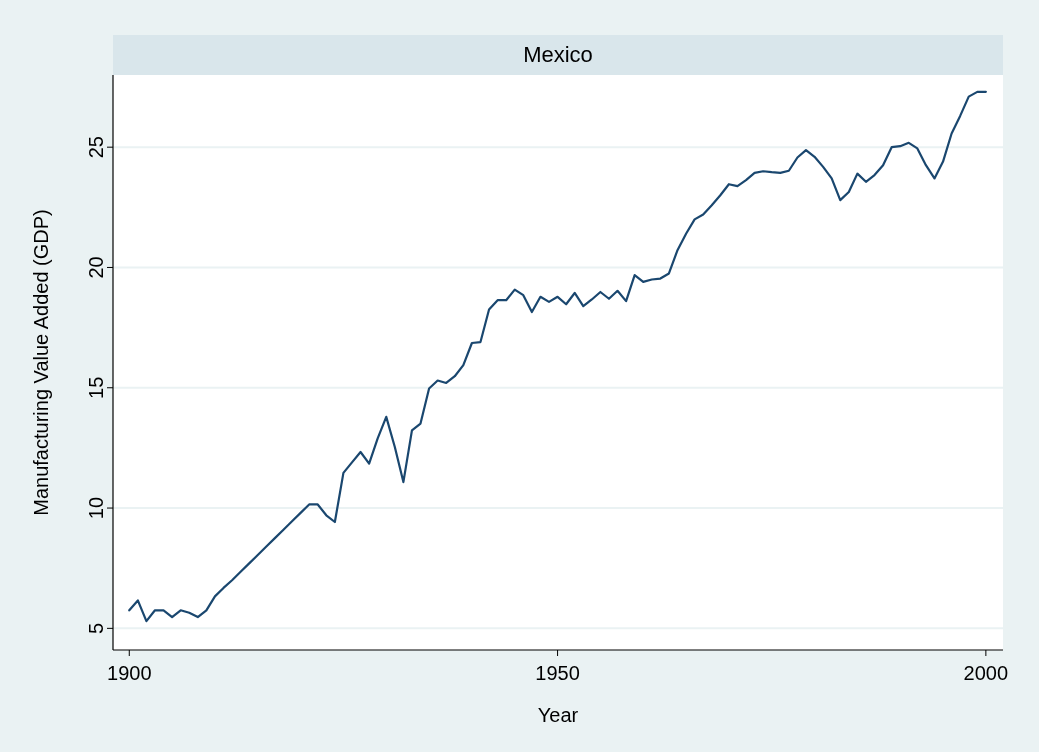  Describe the element at coordinates (986, 673) in the screenshot. I see `x-tick-label: 2000` at that location.